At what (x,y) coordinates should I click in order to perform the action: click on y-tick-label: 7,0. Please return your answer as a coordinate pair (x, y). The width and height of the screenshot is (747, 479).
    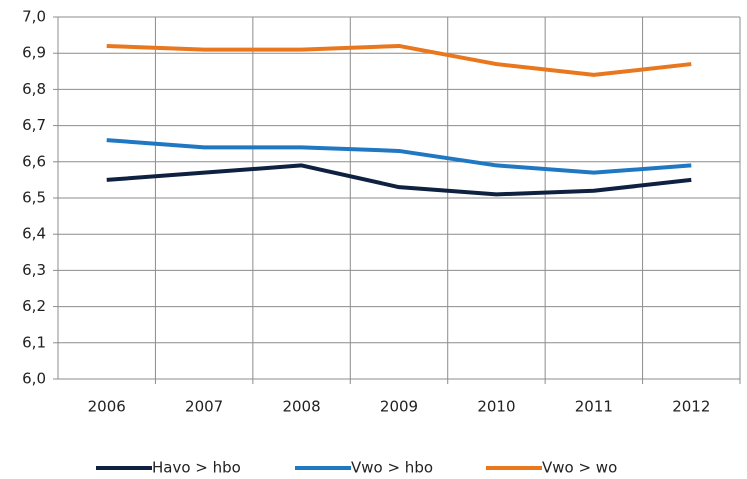
    Looking at the image, I should click on (34, 17).